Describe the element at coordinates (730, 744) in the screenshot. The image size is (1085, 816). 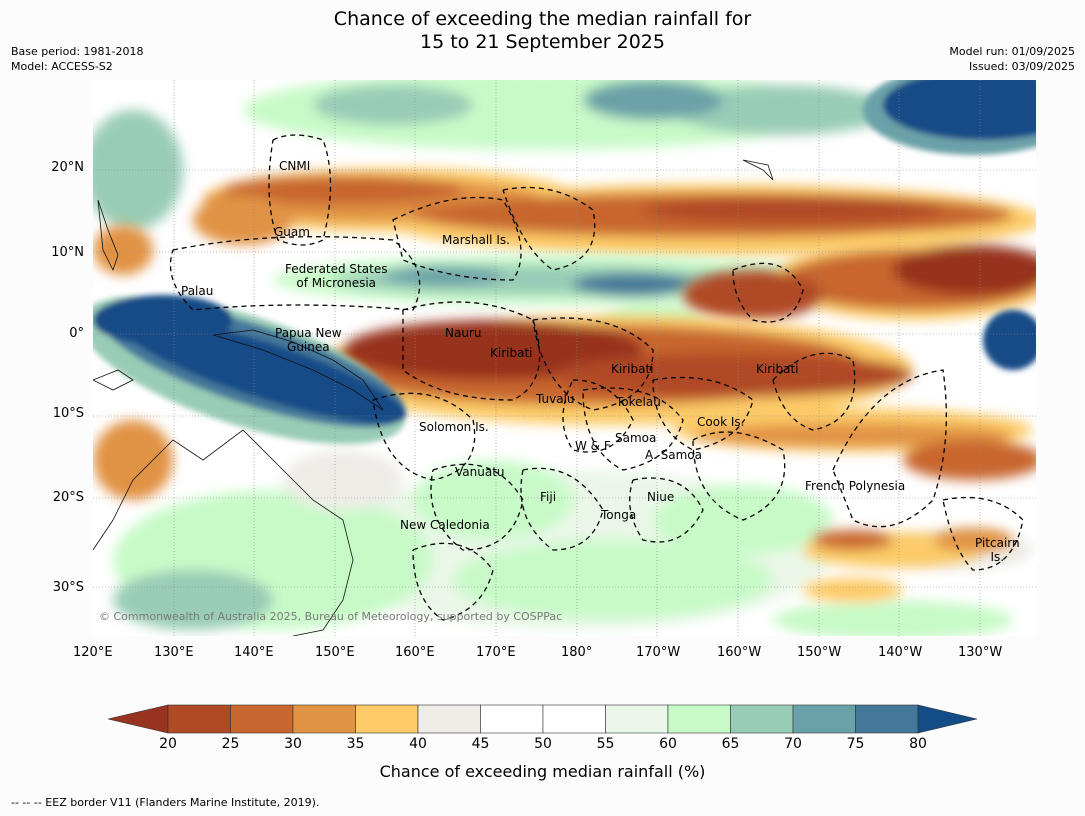
I see `colorbar-tick-label: 65` at that location.